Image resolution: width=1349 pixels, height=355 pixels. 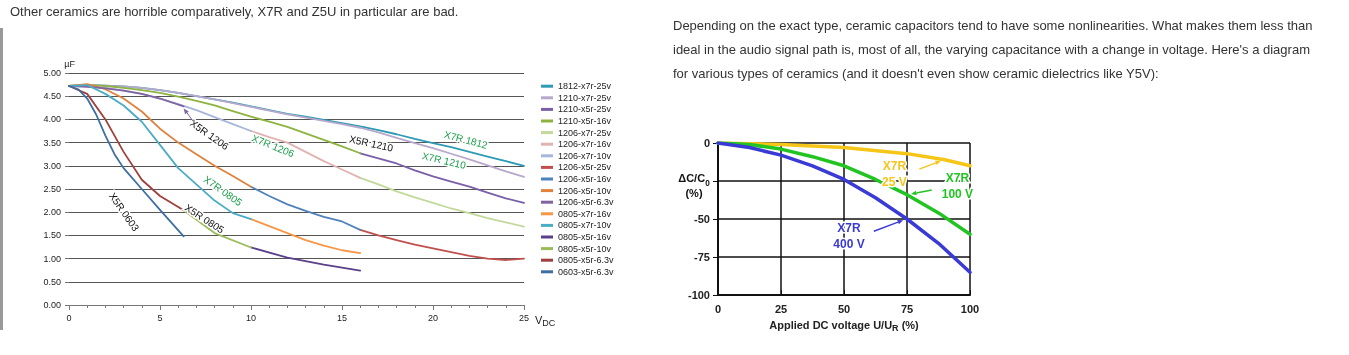 I want to click on y-tick-label: 0, so click(x=706, y=143).